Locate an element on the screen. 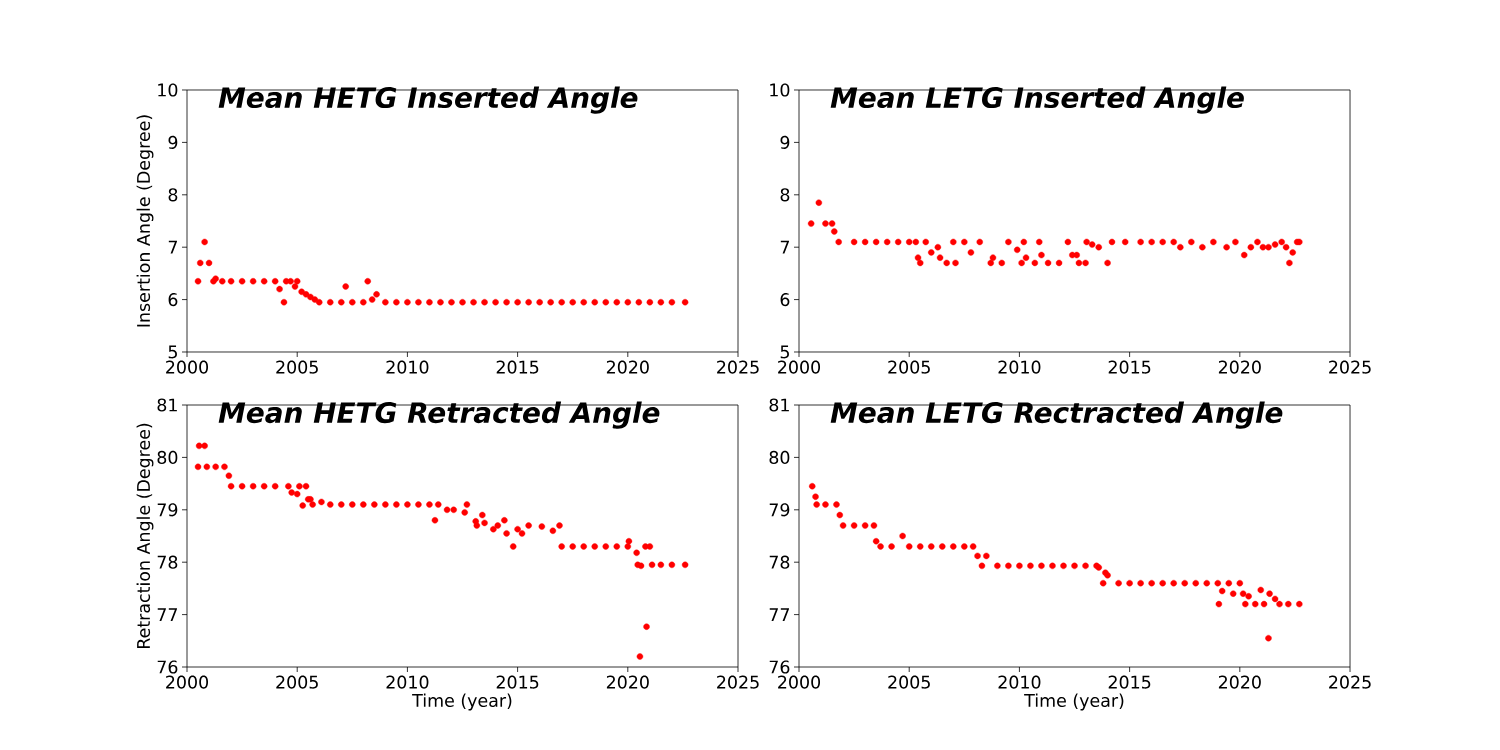 The image size is (1500, 750). chart-title: Mean HETG Inserted Angle is located at coordinates (428, 100).